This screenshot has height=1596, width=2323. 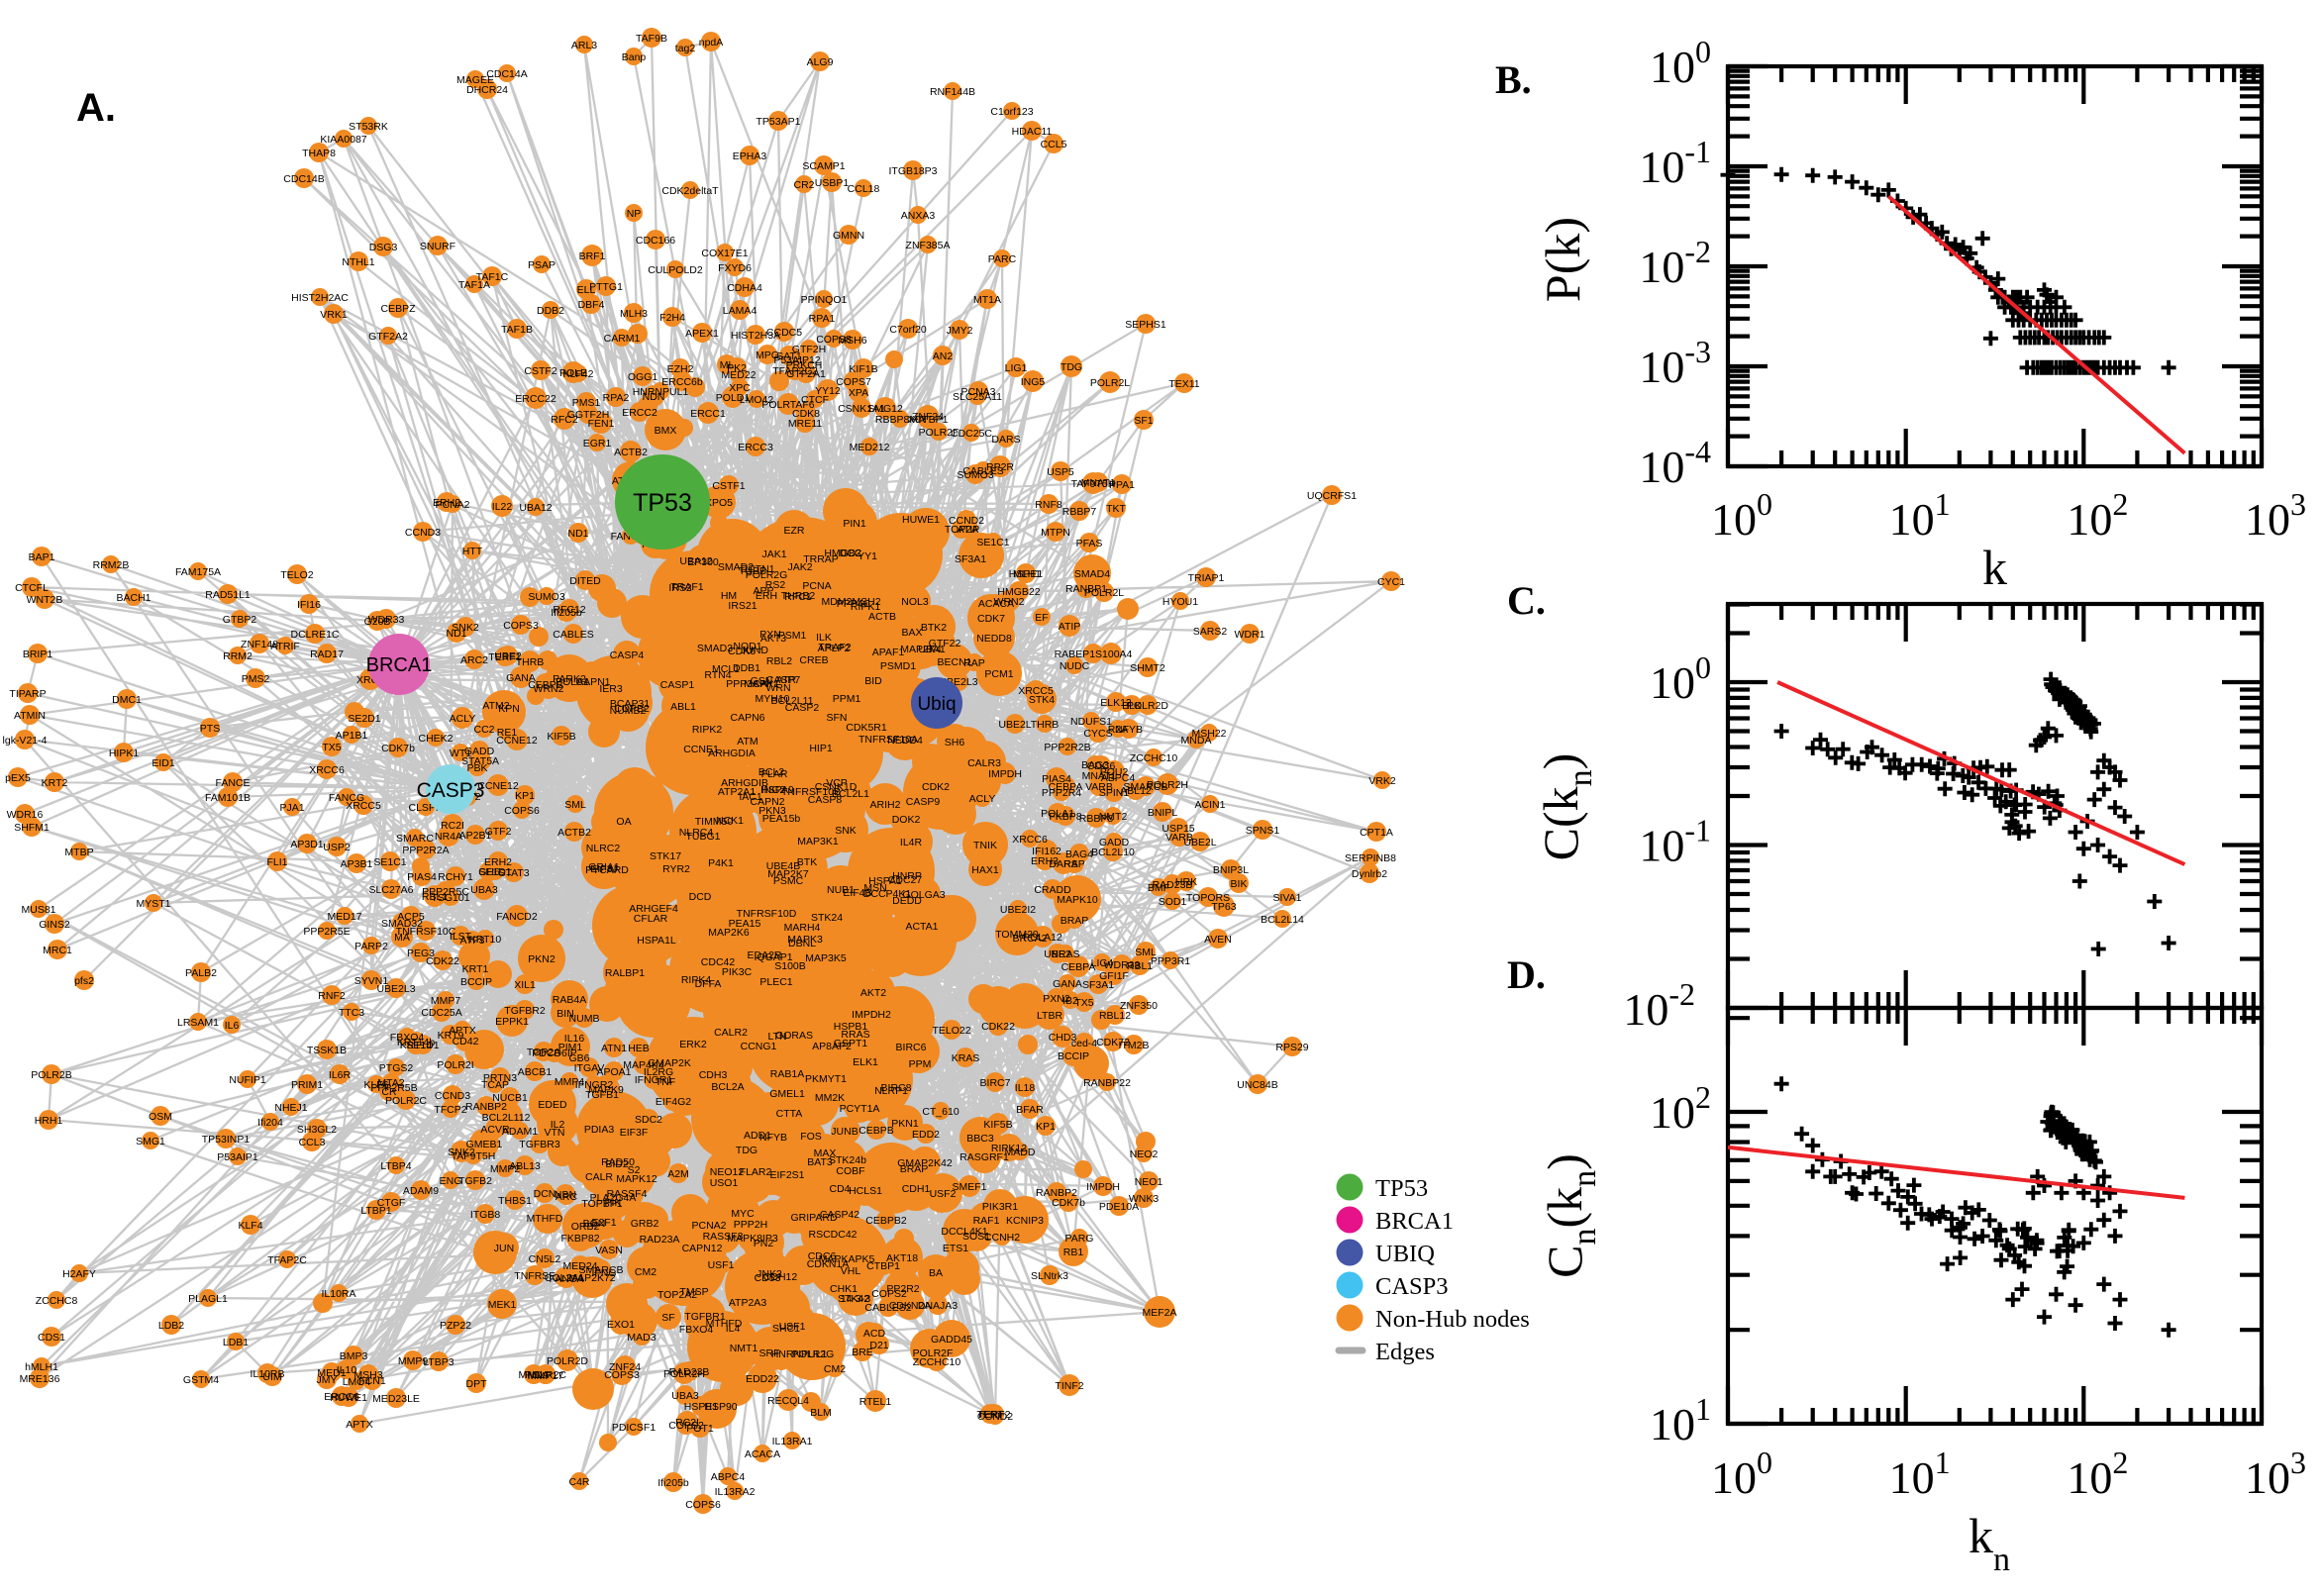 I want to click on svg-text: IAC1, so click(x=750, y=797).